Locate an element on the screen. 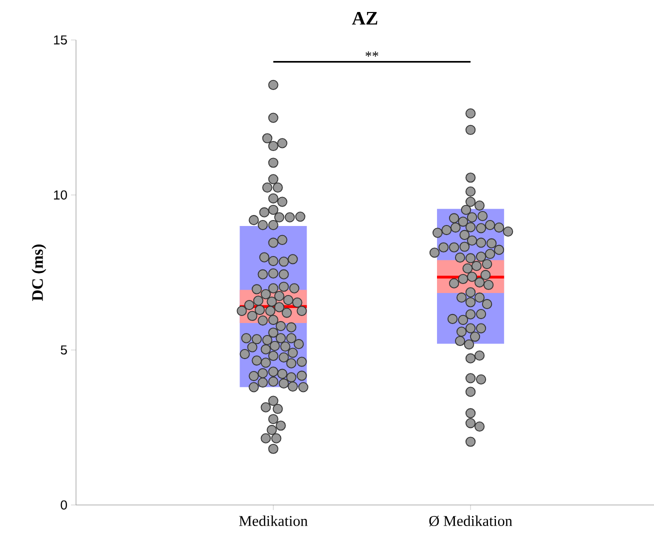 The image size is (654, 540). y-tick-label: 5 is located at coordinates (63, 350).